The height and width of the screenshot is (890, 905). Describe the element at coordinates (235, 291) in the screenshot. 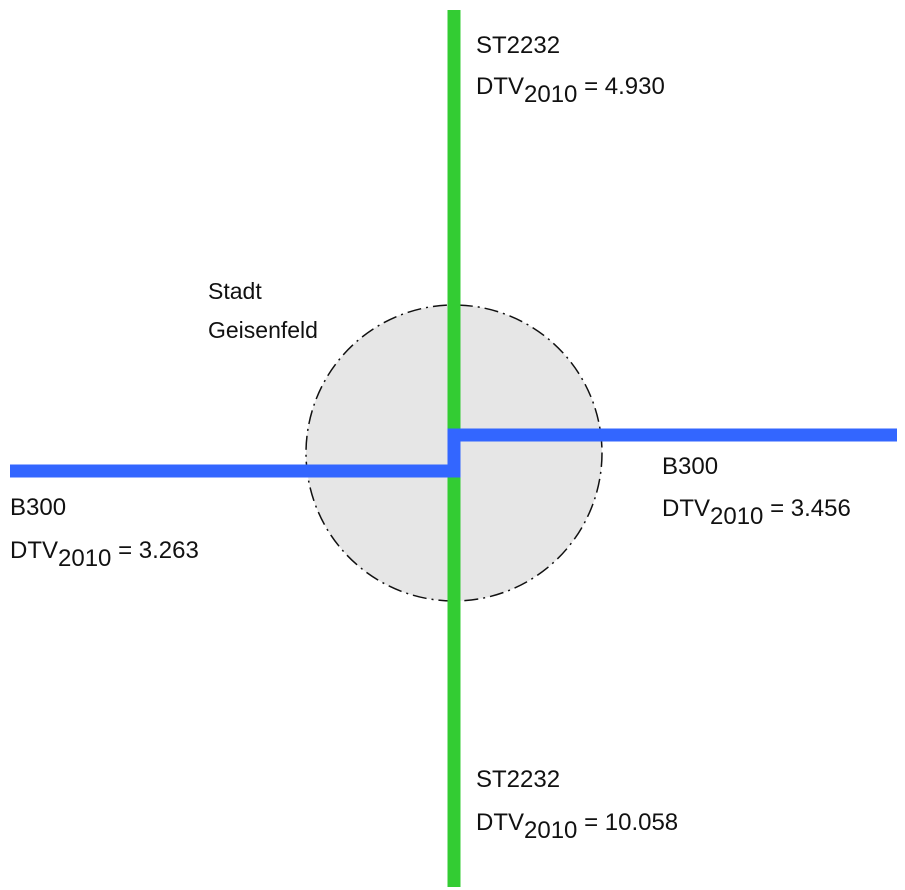

I see `town-label-line1: Stadt` at that location.